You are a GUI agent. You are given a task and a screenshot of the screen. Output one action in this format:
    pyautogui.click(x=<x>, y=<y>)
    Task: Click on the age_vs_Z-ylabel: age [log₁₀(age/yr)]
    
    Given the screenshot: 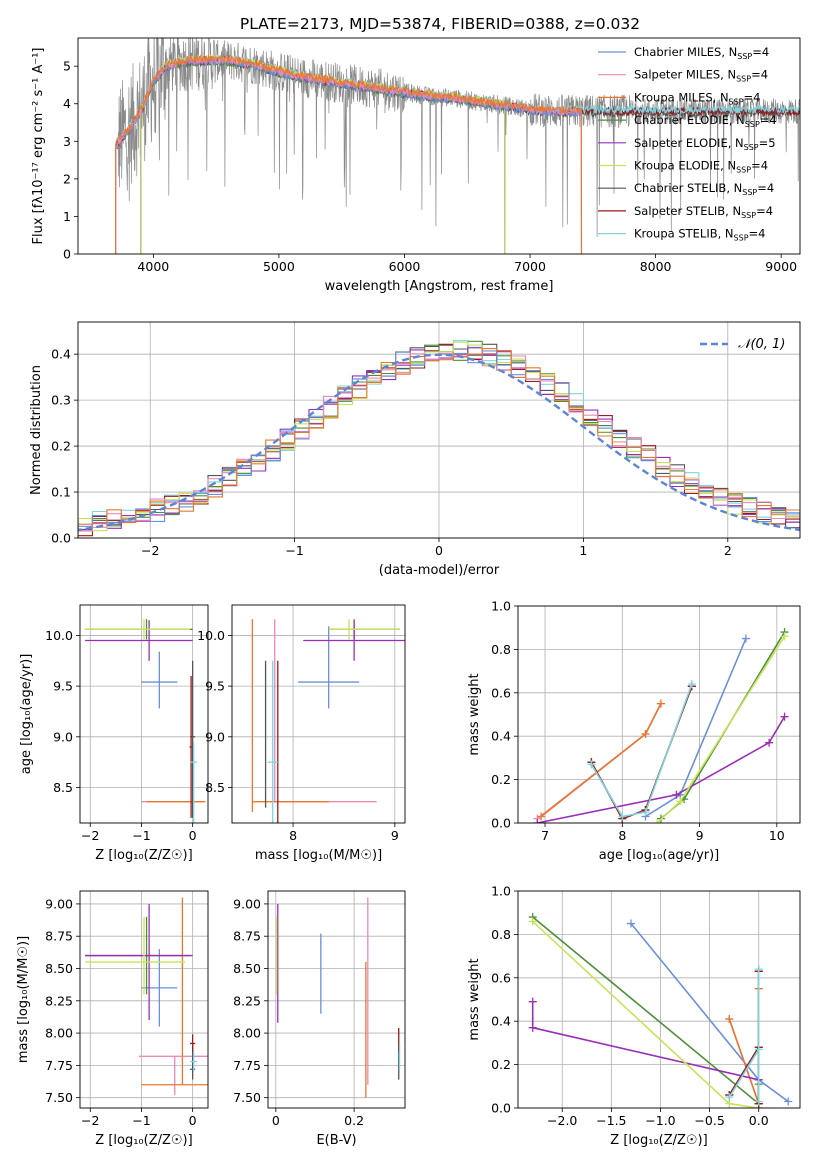 What is the action you would take?
    pyautogui.click(x=26, y=714)
    